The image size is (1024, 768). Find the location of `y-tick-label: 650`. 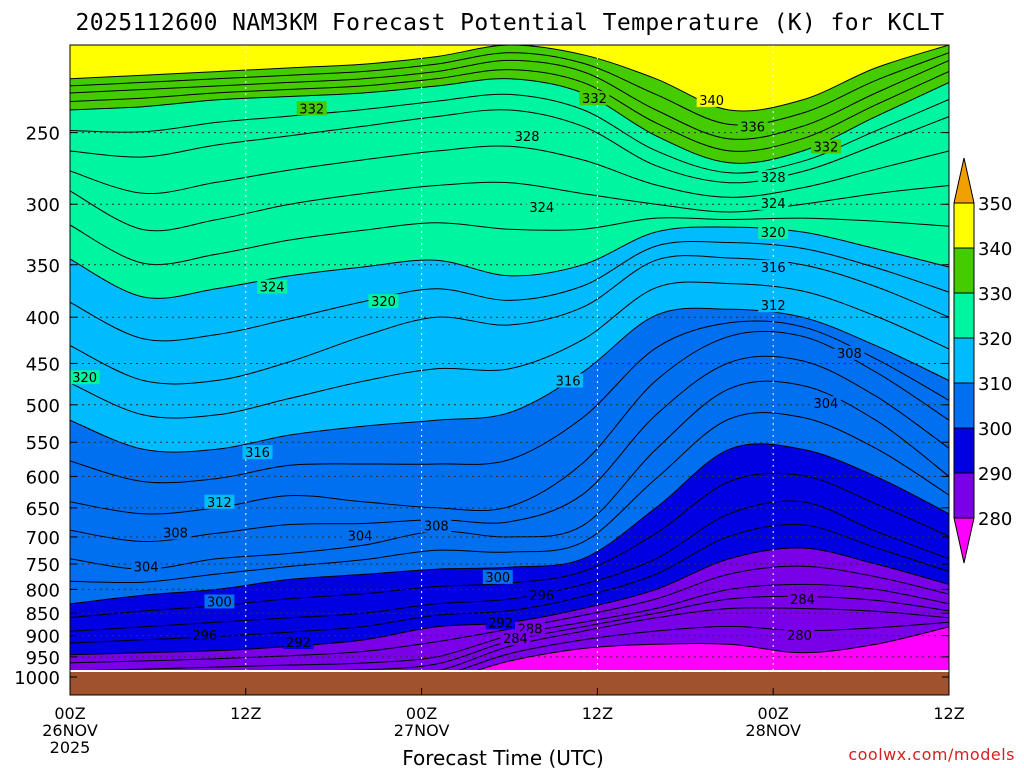

y-tick-label: 650 is located at coordinates (43, 509).